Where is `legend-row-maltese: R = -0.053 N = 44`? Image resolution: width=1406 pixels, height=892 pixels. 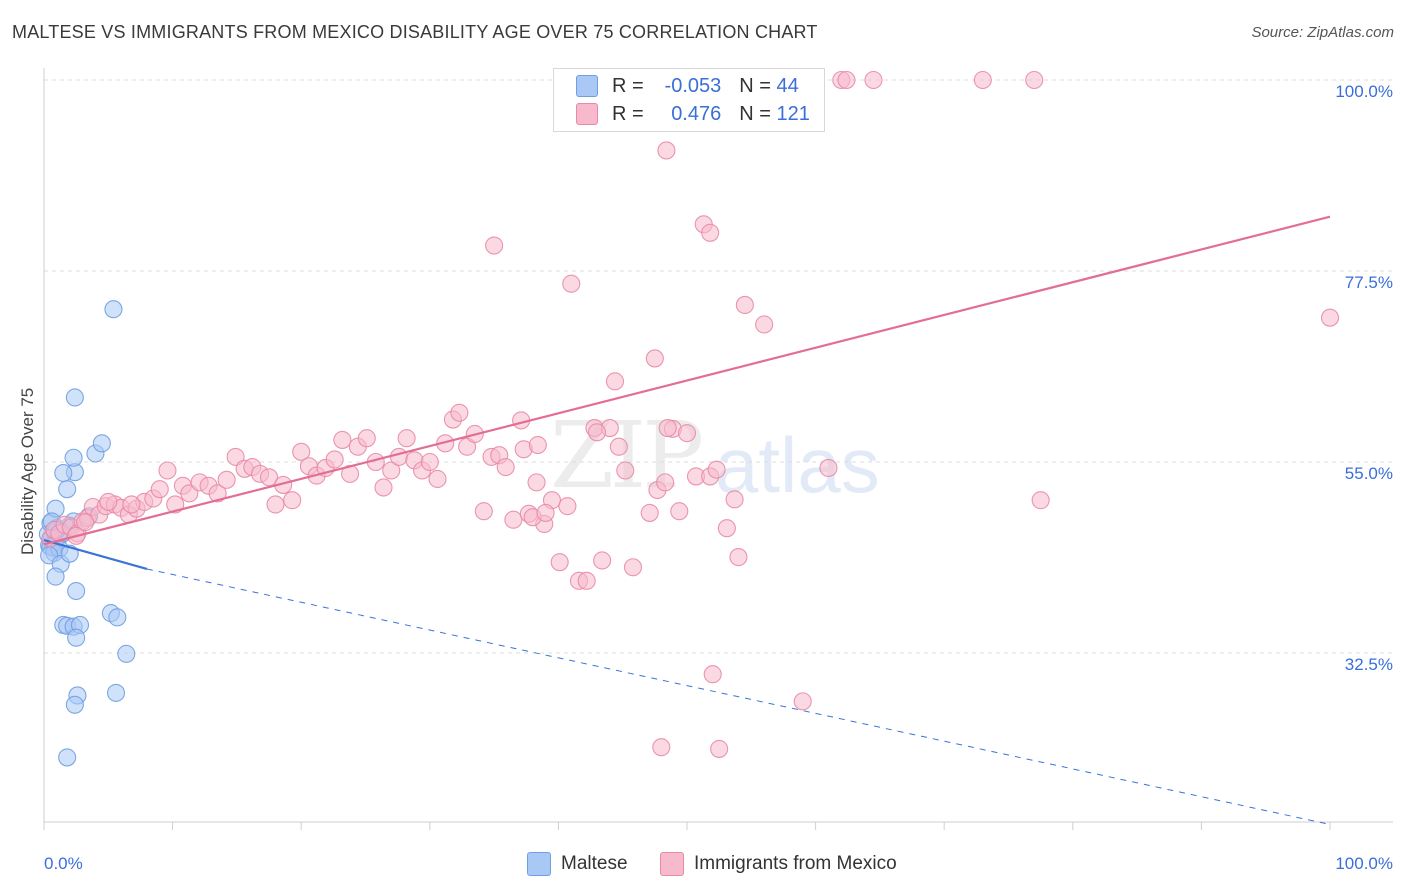
legend-row-maltese: R = -0.053 N = 44 is located at coordinates (687, 86).